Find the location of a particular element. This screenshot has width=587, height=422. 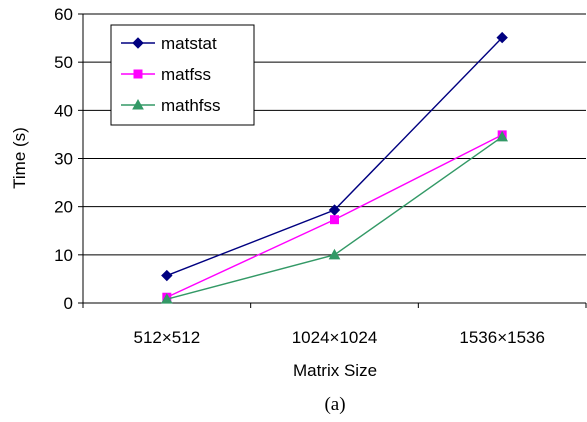

legend: matstat matfss mathfss is located at coordinates (182, 75).